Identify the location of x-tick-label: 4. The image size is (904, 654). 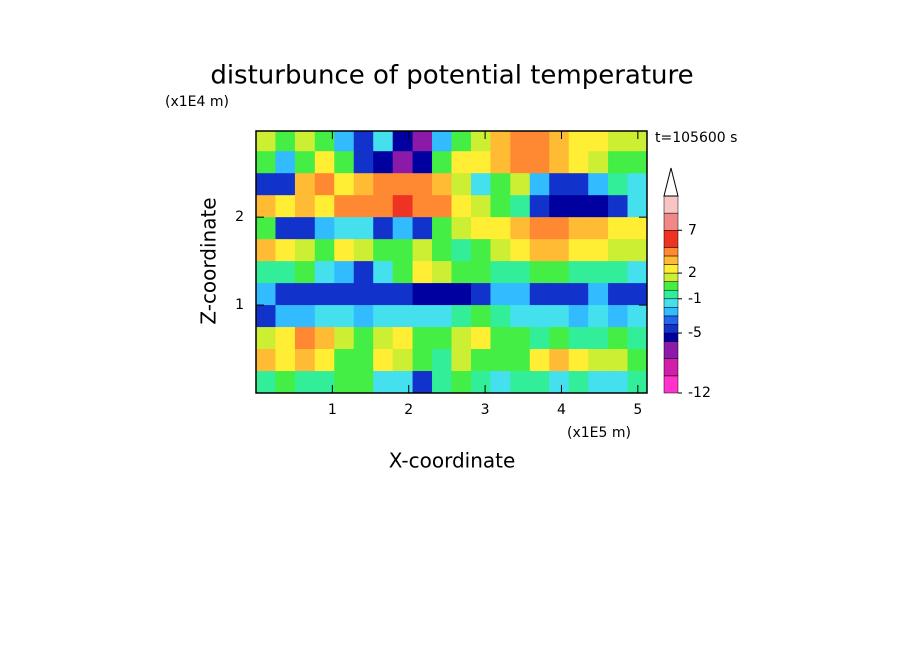
(561, 410).